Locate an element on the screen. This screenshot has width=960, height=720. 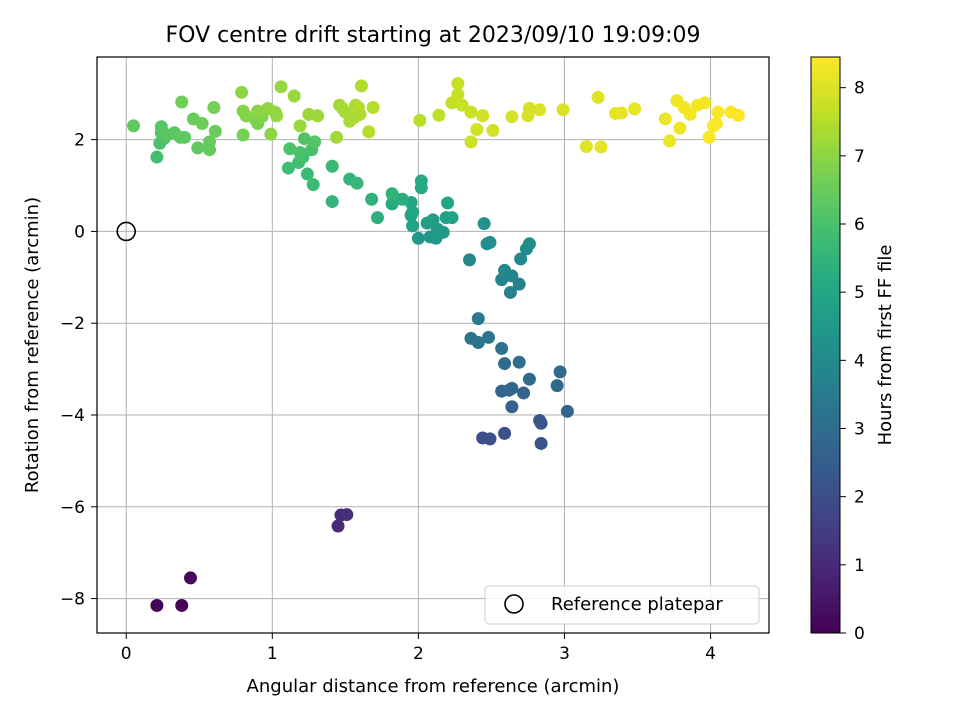
legend: Reference platepar is located at coordinates (622, 605).